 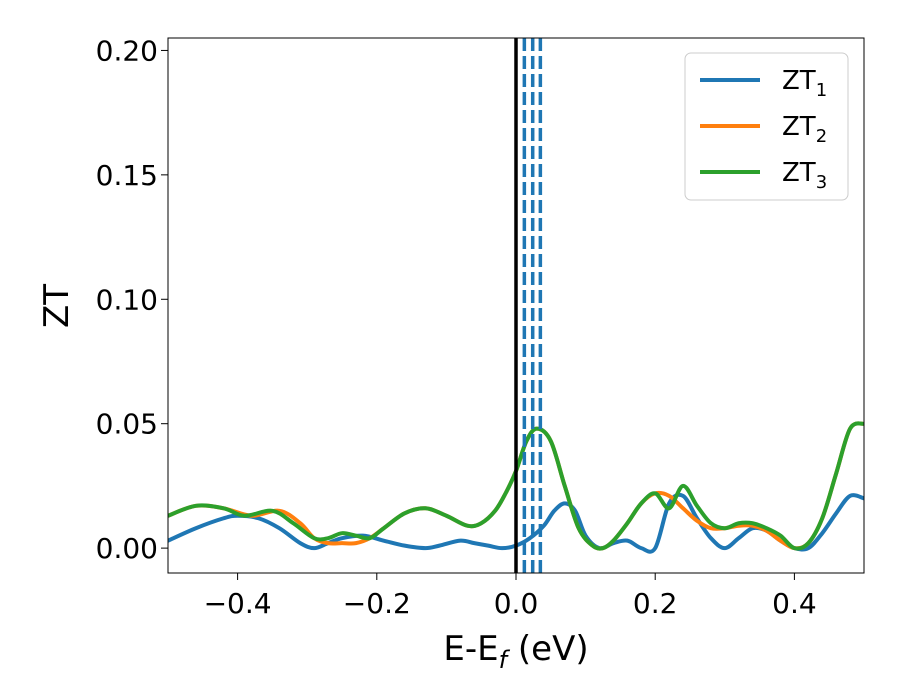 I want to click on y-axis-ticks: 0.00 0.05 0.10 0.15 0.20, so click(x=132, y=299).